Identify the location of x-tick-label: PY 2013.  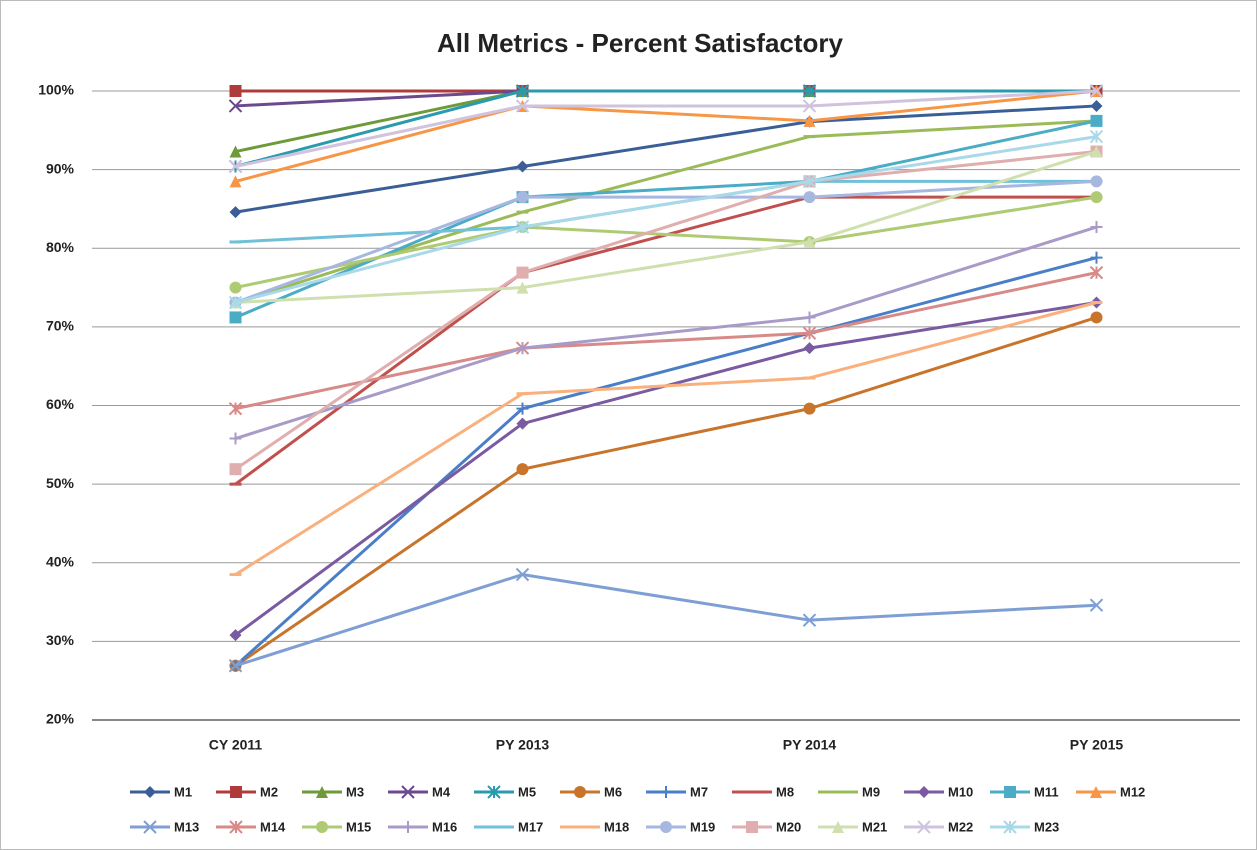
(523, 745).